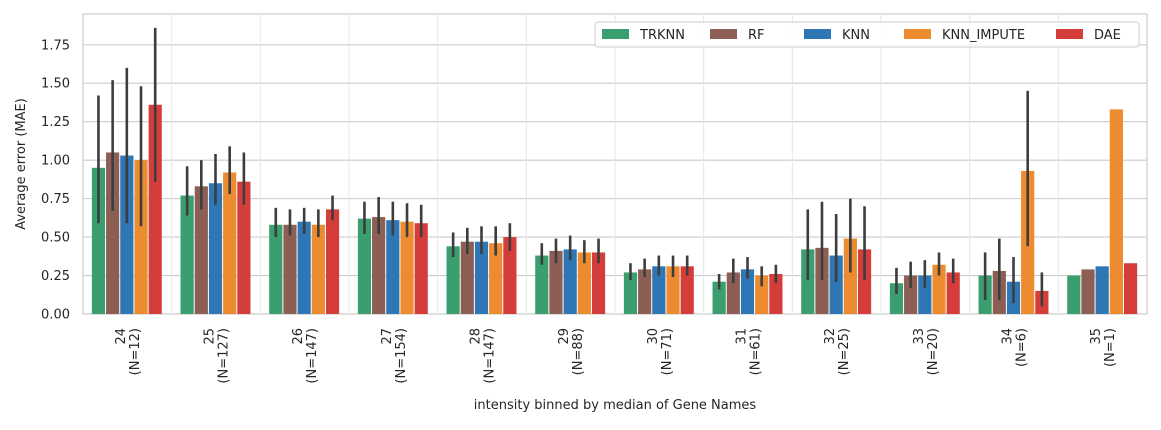 The width and height of the screenshot is (1161, 430). What do you see at coordinates (1008, 336) in the screenshot?
I see `x-tick-text: 34` at bounding box center [1008, 336].